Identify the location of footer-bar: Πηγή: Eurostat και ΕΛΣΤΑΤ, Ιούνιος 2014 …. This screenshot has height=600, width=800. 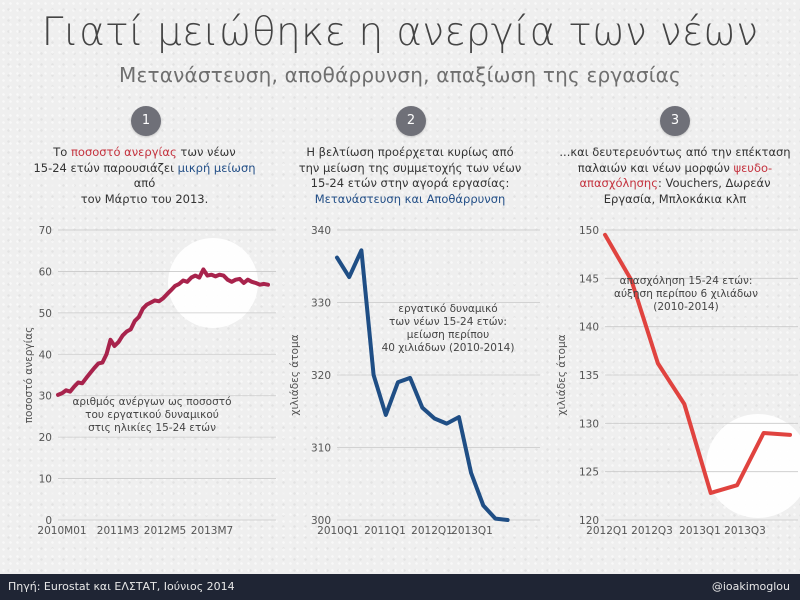
(400, 587).